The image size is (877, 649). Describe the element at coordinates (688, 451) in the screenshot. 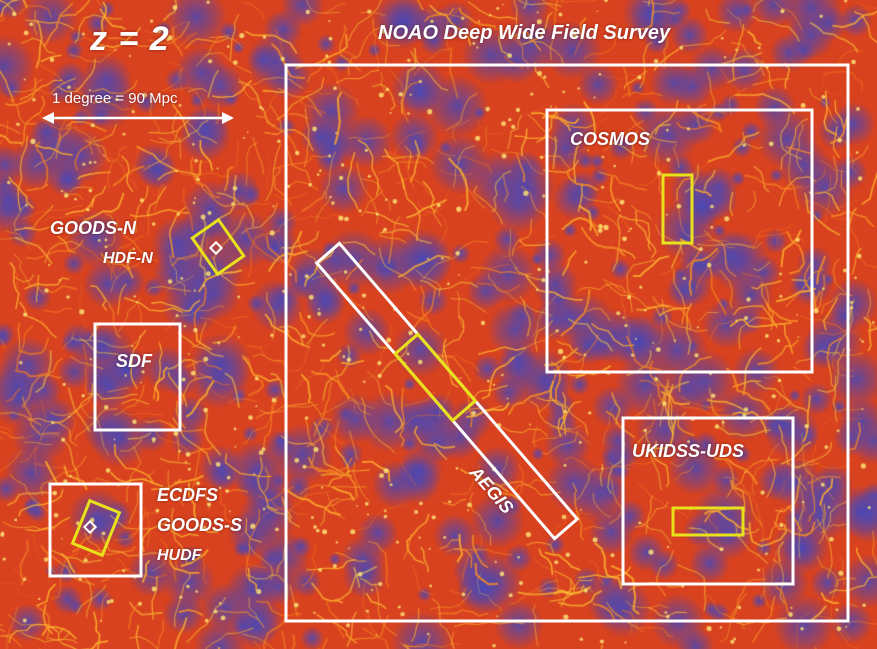

I see `ukidss-uds-label: UKIDSS-UDS` at that location.